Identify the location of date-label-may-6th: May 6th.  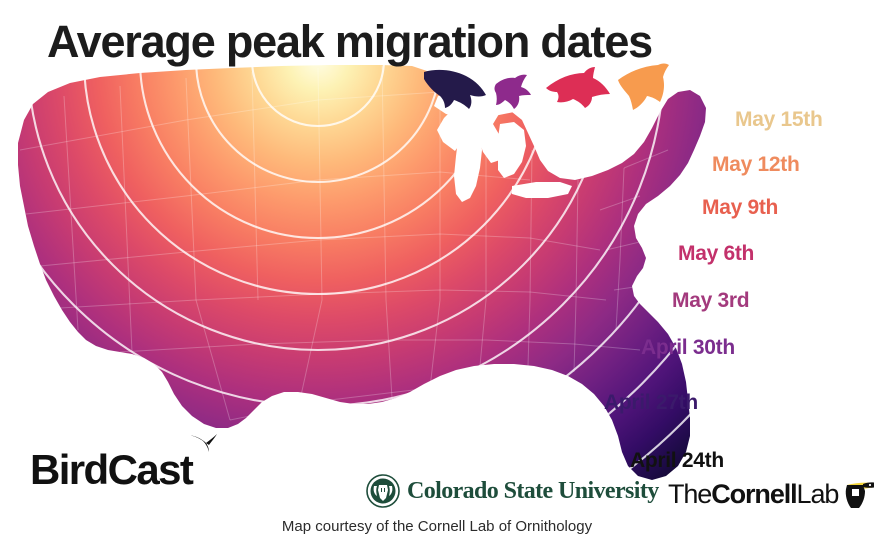
(716, 253).